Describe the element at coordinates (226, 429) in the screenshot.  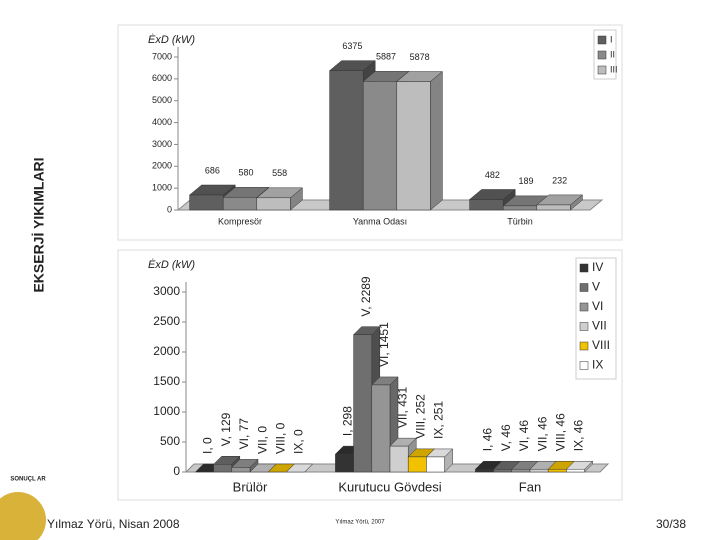
I see `data-label: V, 129` at that location.